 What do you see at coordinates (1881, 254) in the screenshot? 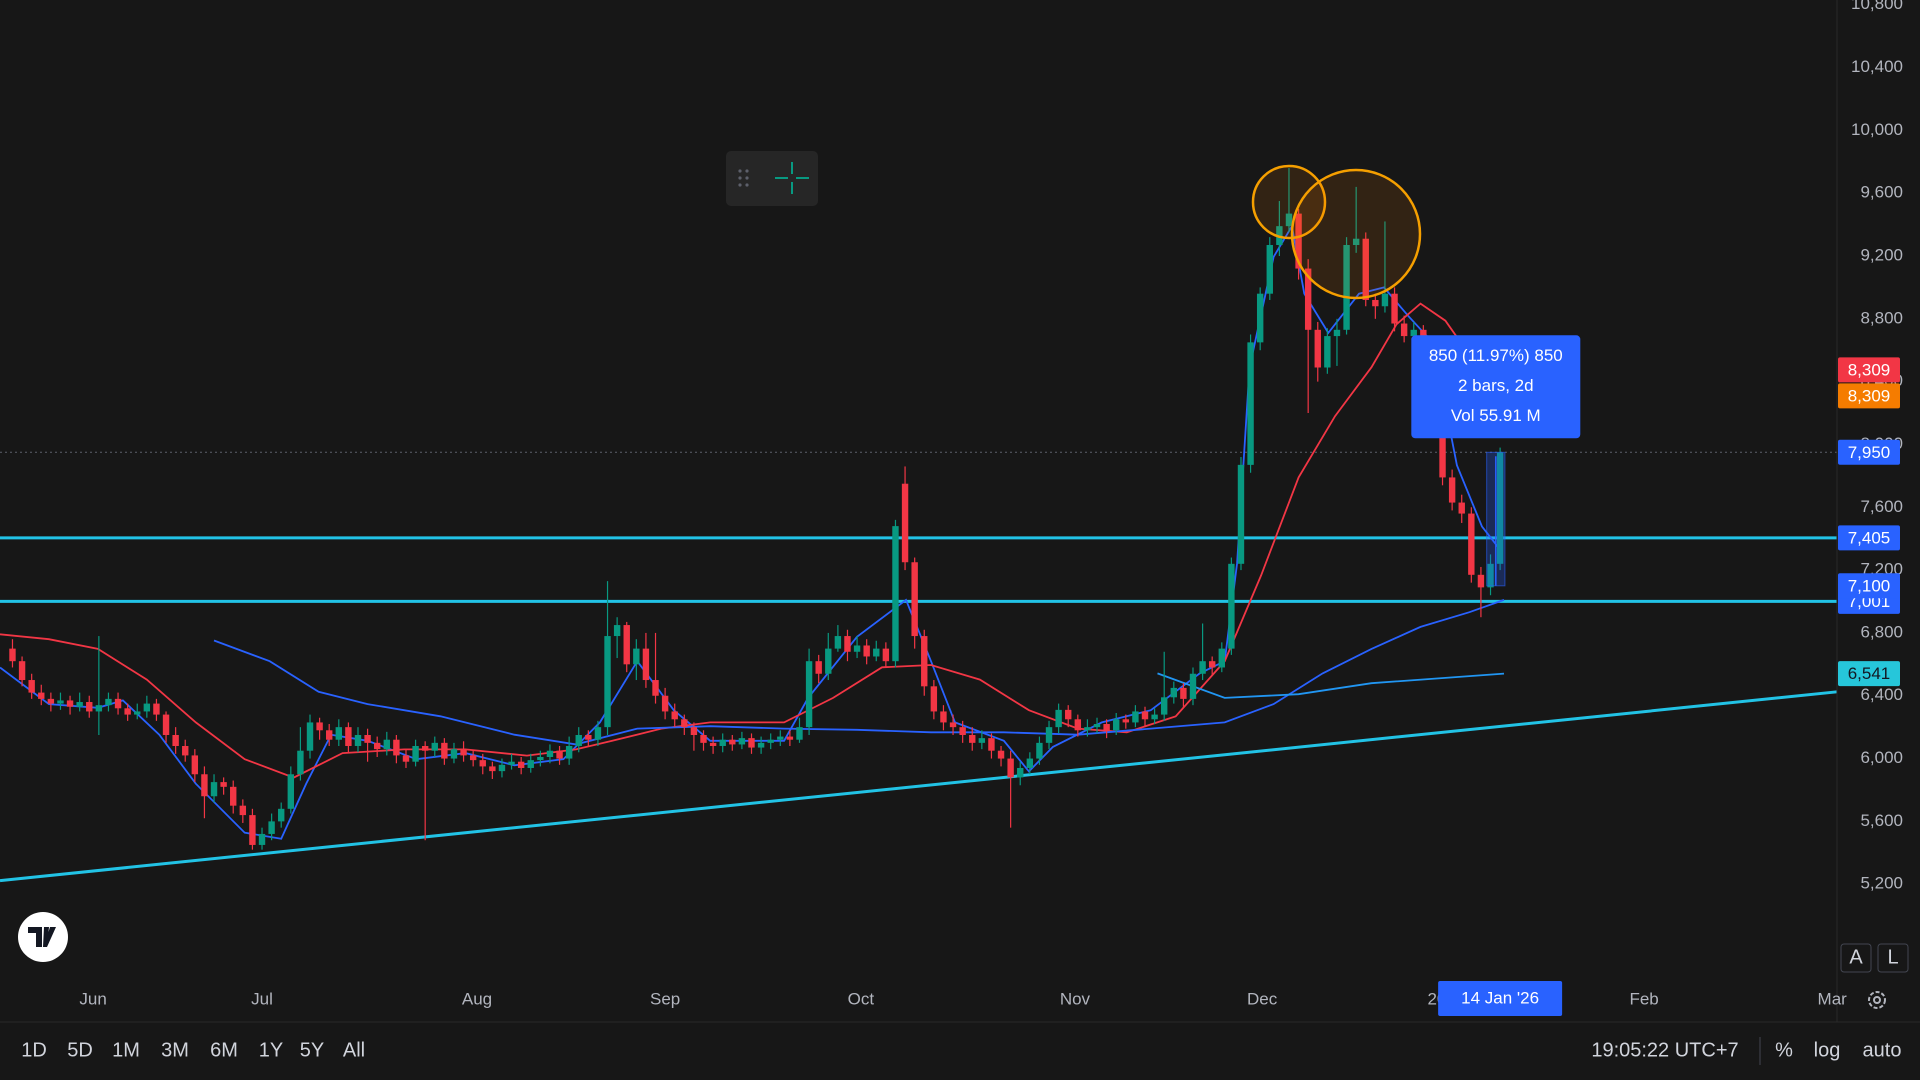
I see `y-tick-label: 9,200` at bounding box center [1881, 254].